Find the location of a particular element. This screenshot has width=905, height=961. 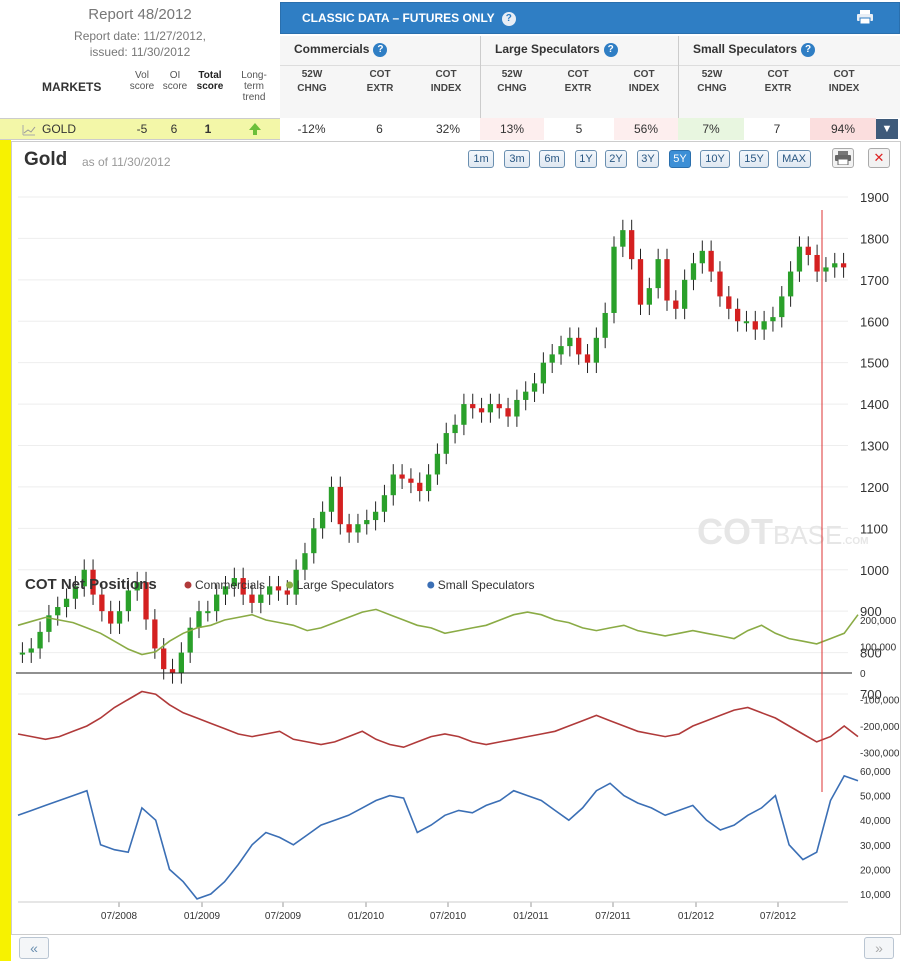

small-spec-tick-label: 30,000 is located at coordinates (875, 846).